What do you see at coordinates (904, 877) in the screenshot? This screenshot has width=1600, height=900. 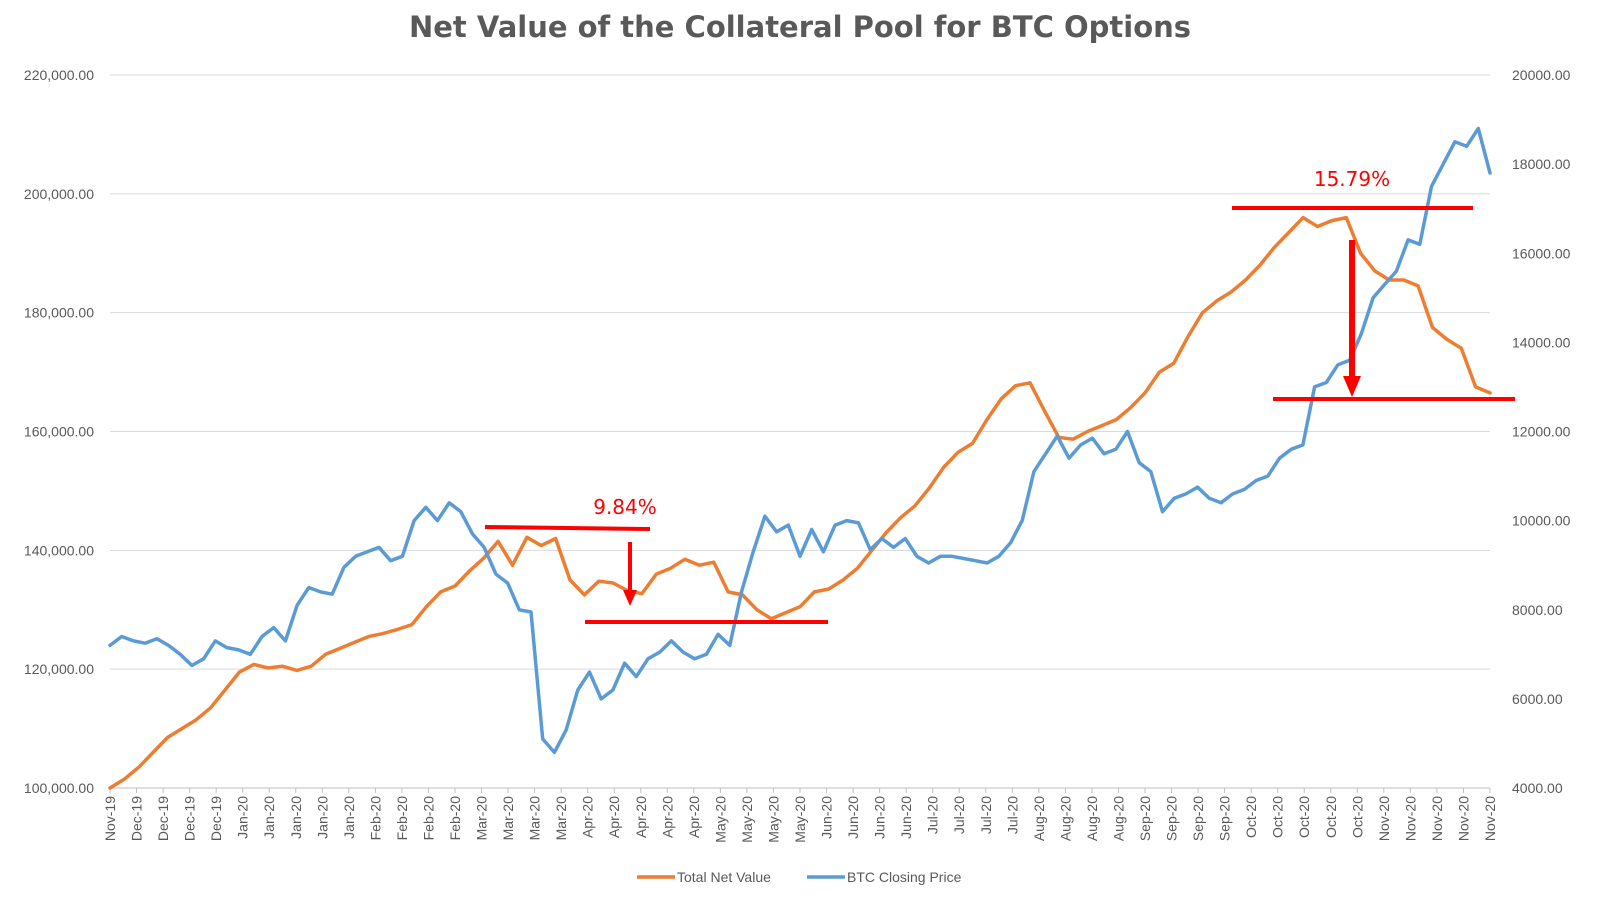 I see `legend-label: BTC Closing Price` at bounding box center [904, 877].